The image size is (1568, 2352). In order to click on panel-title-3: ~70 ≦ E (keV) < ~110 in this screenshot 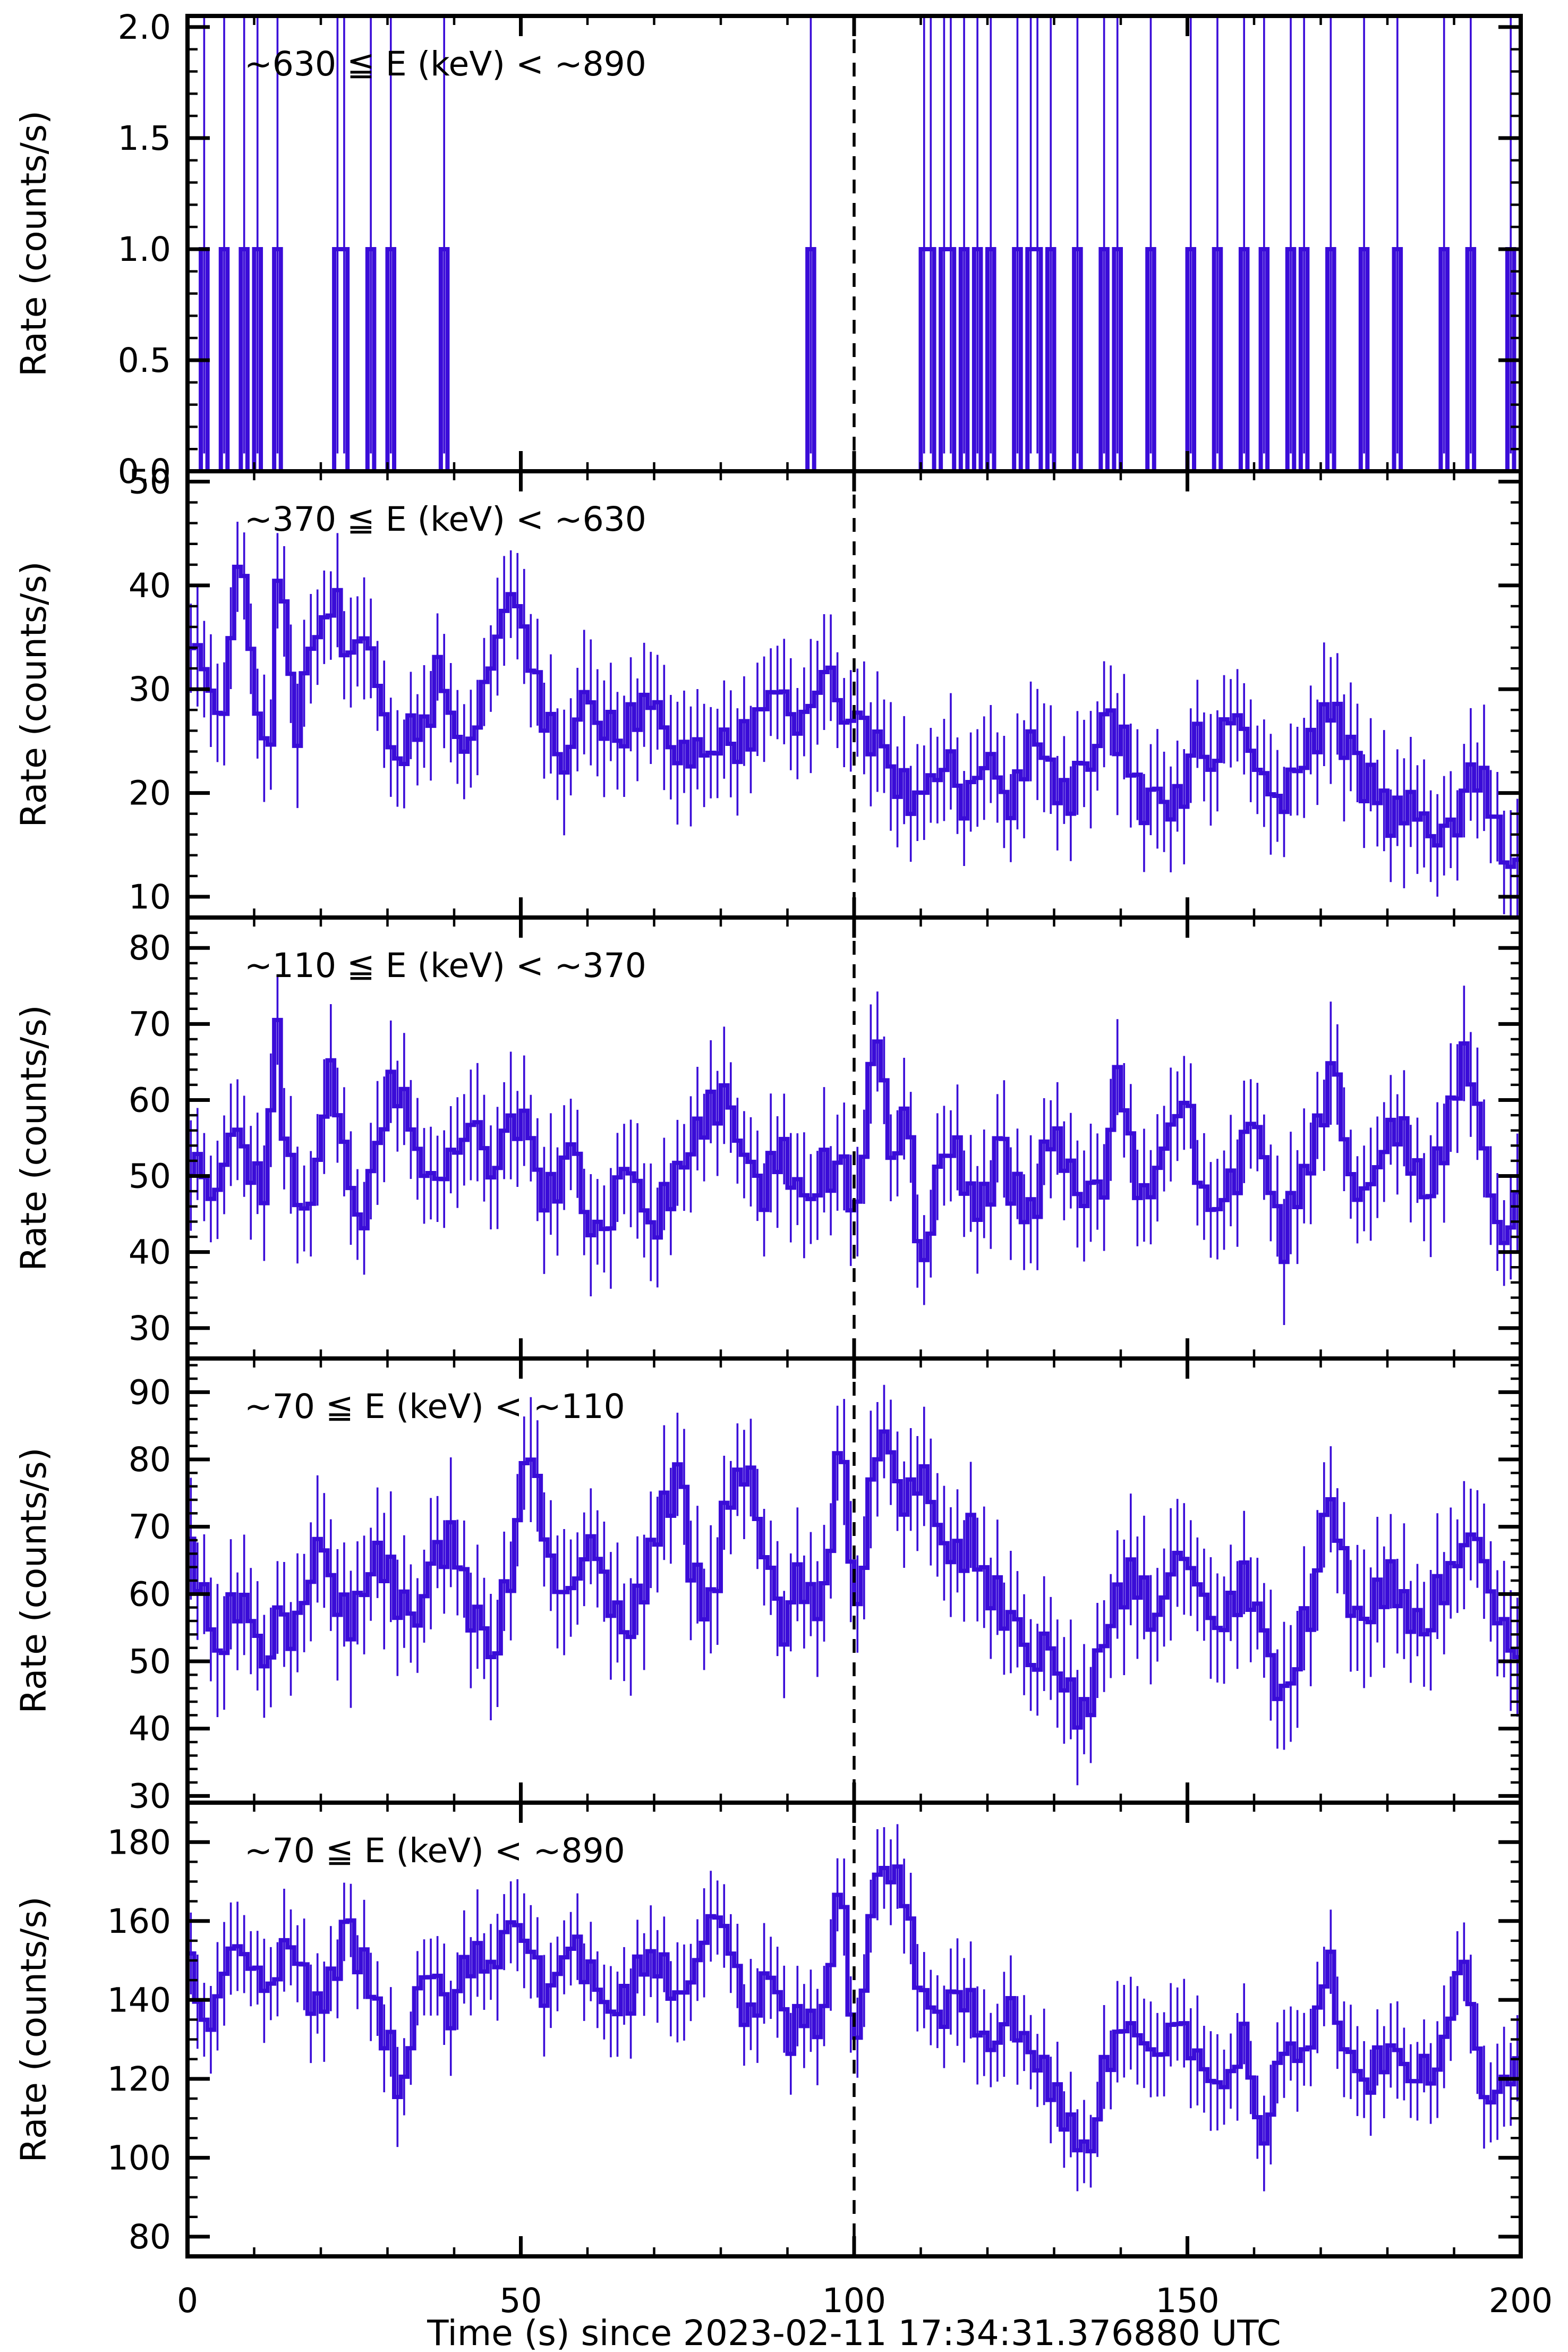, I will do `click(434, 1406)`.